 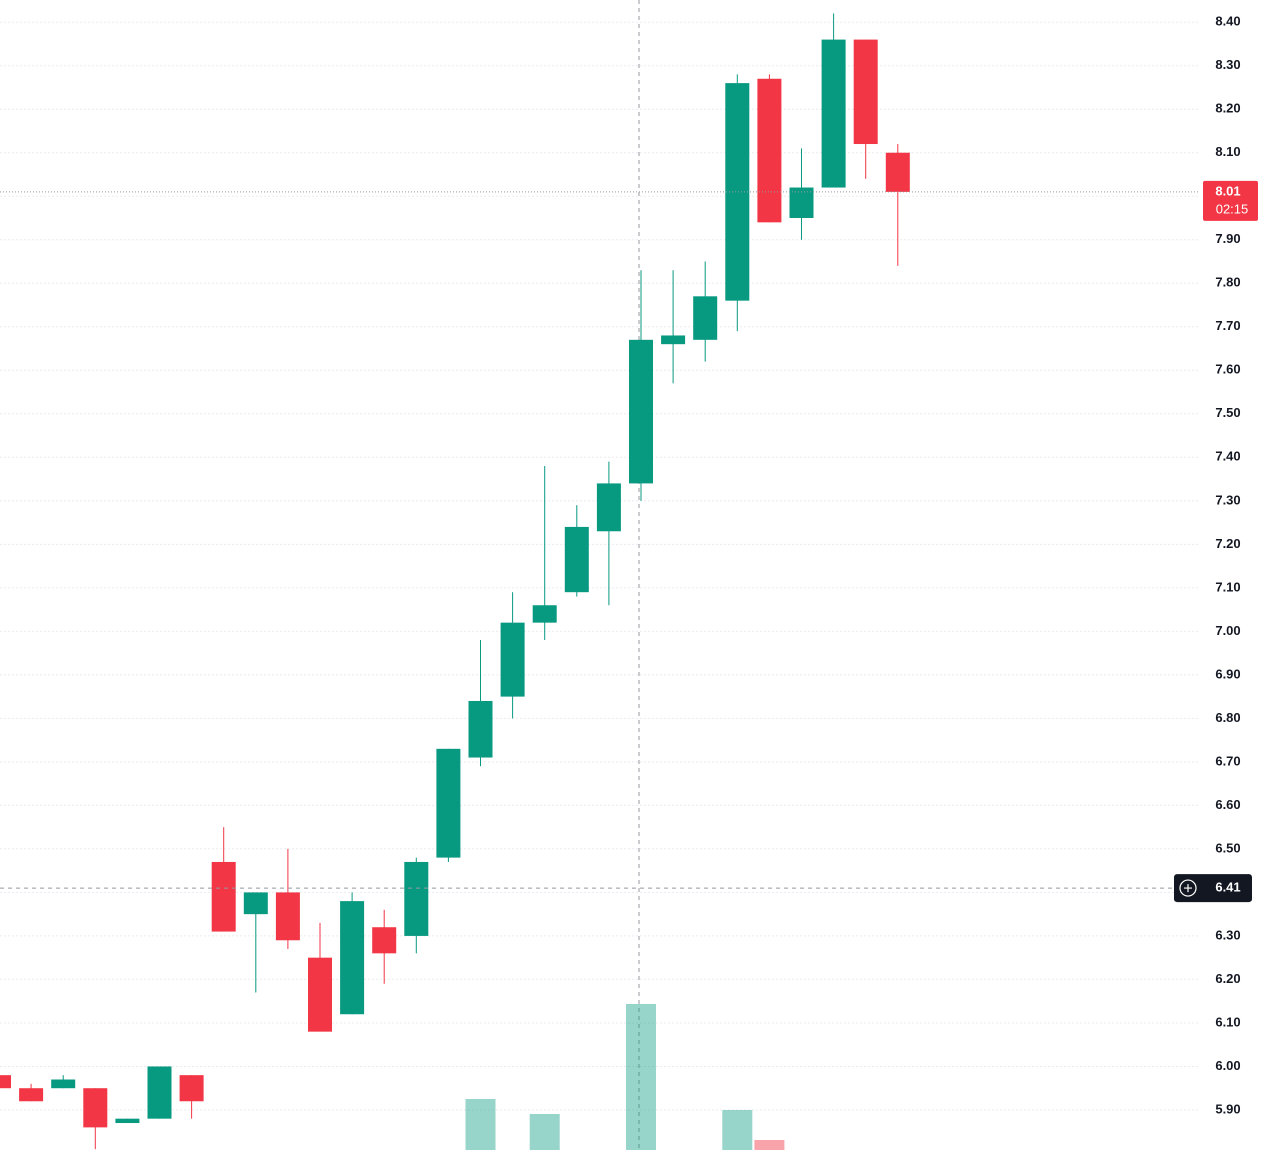 What do you see at coordinates (1213, 888) in the screenshot?
I see `crosshair-box` at bounding box center [1213, 888].